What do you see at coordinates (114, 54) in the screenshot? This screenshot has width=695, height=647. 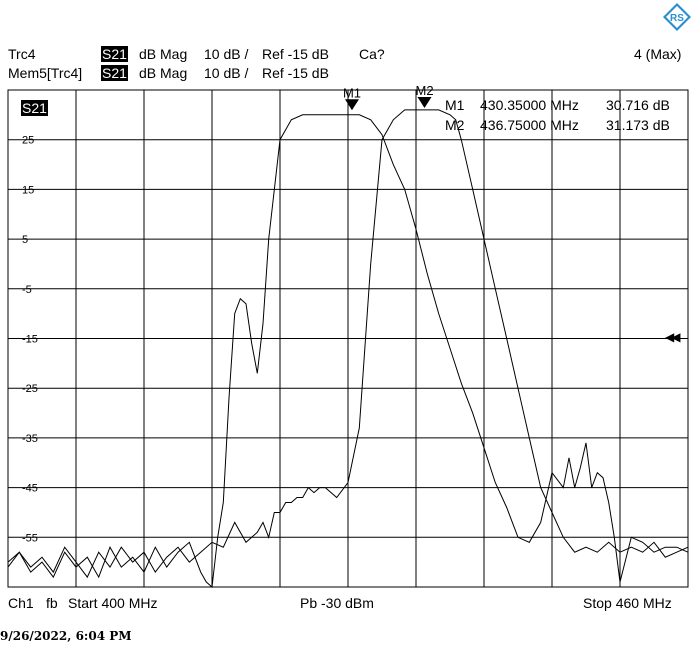 I see `trace1-param-badge: S21` at bounding box center [114, 54].